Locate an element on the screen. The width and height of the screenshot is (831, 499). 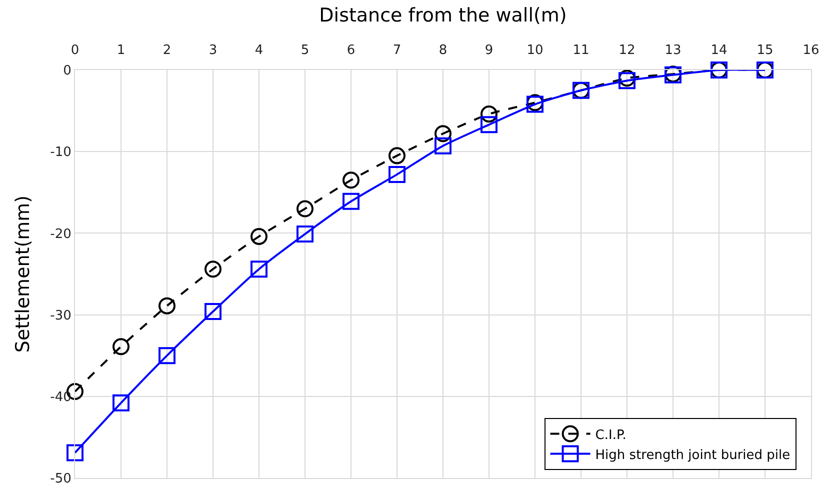
y-tick-label: -10 is located at coordinates (61, 152).